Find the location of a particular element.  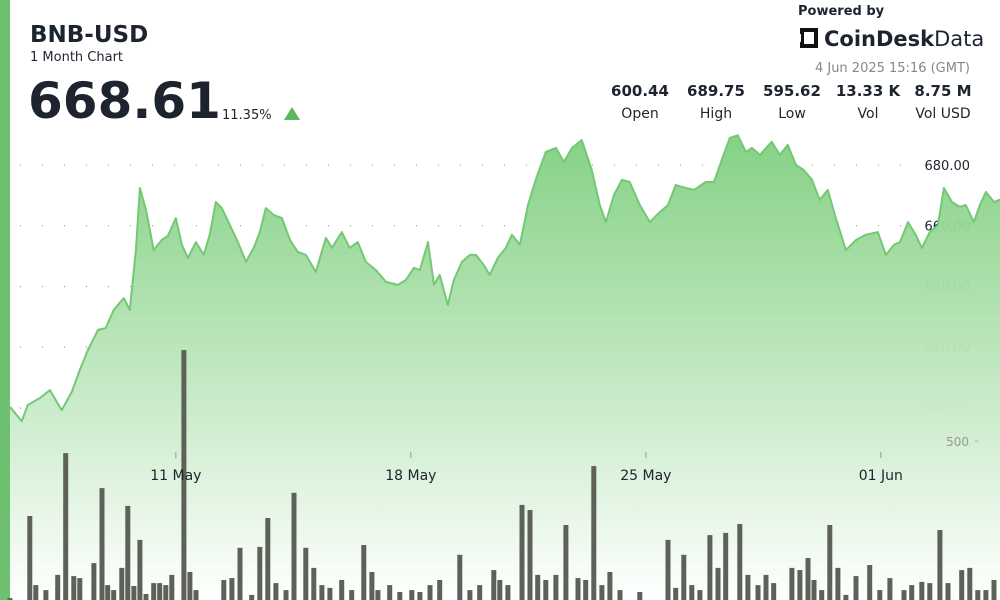

x-tick-label: 11 May is located at coordinates (175, 476).